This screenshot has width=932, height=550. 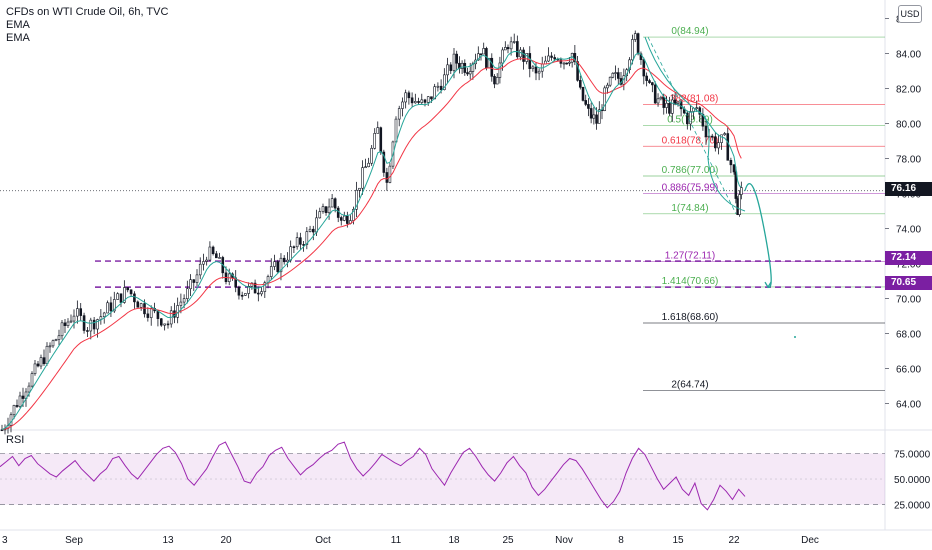 I want to click on rsi-axis-tick-label: 50.0000, so click(x=912, y=480).